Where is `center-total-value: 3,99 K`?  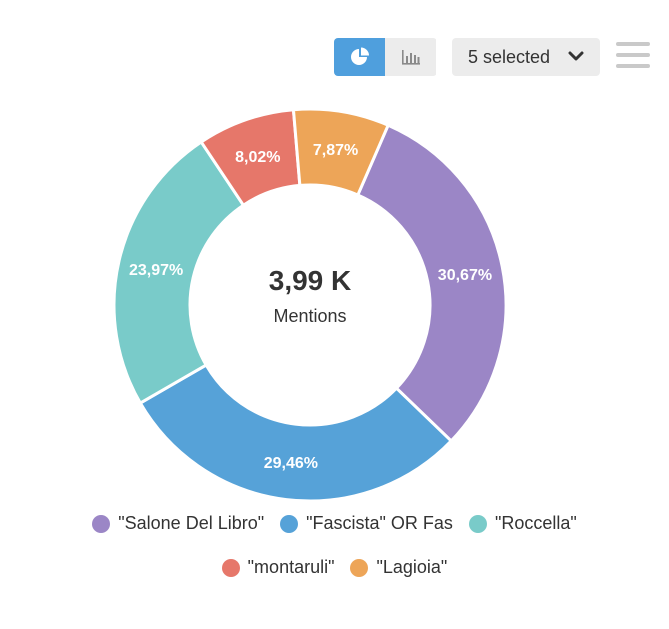 center-total-value: 3,99 K is located at coordinates (310, 280).